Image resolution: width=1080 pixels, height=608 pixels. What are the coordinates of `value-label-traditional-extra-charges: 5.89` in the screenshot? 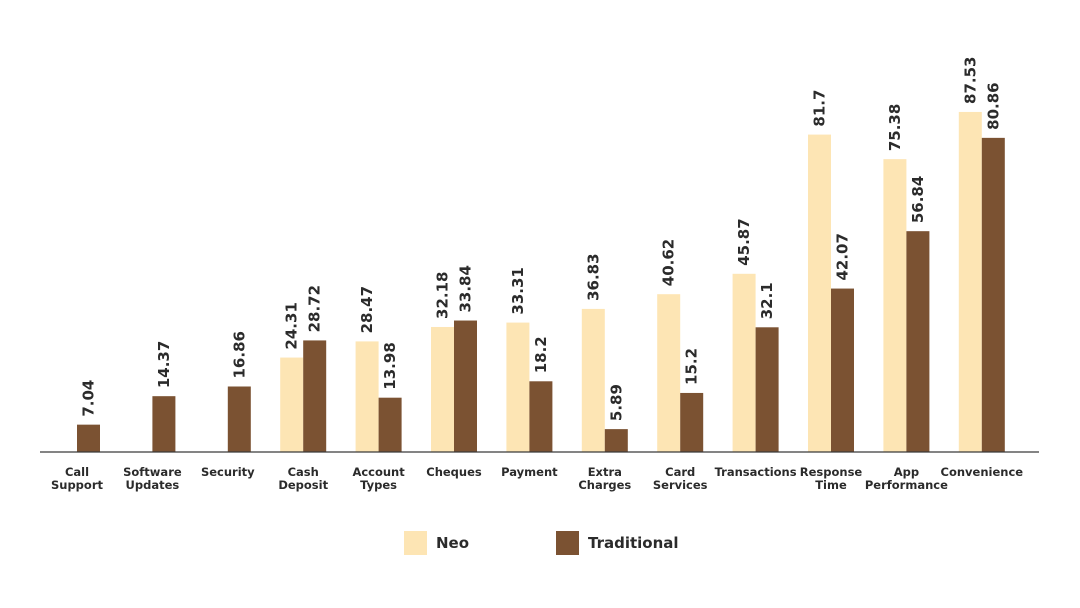 It's located at (616, 402).